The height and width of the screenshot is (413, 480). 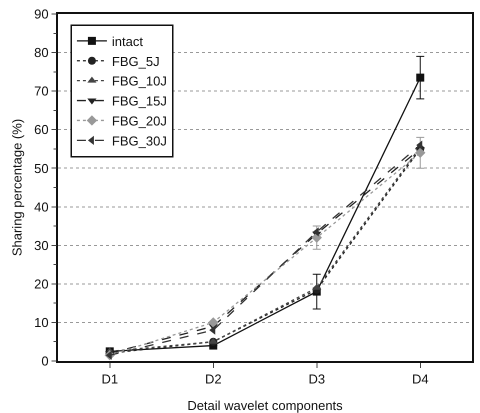 I want to click on y-tick-label: 0, so click(x=45, y=361).